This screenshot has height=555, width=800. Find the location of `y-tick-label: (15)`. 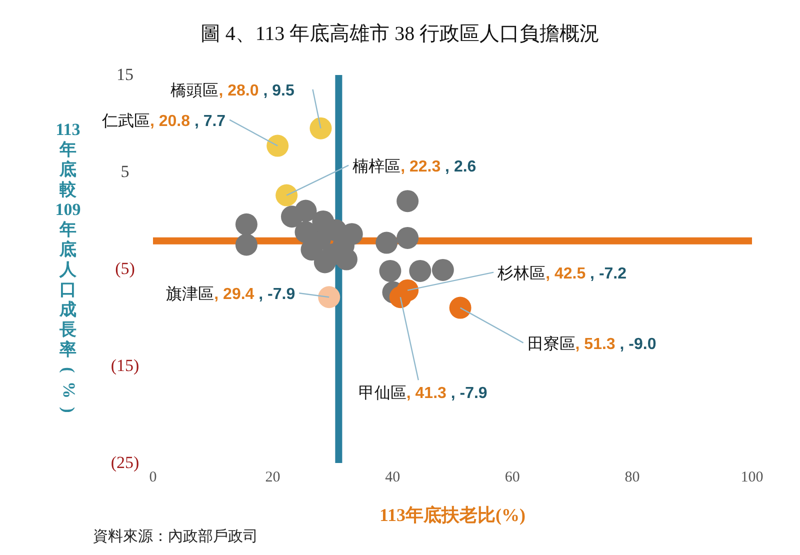

y-tick-label: (15) is located at coordinates (125, 365).